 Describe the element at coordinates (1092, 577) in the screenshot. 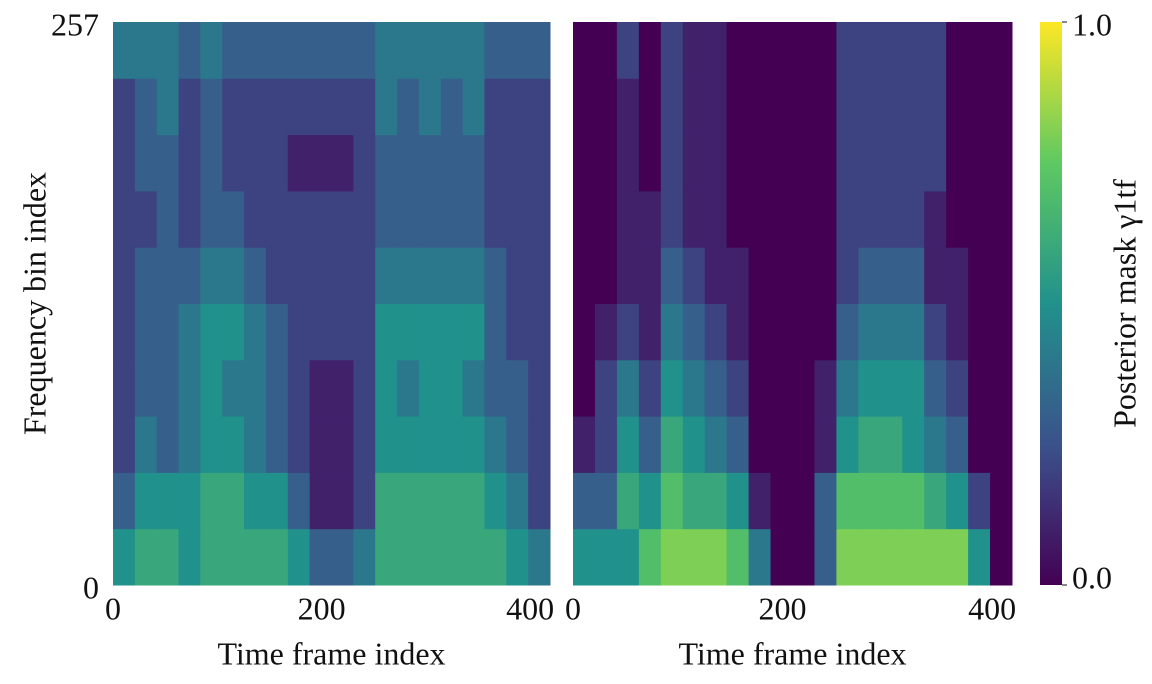

I see `colorbar-tick-label: 0.0` at that location.